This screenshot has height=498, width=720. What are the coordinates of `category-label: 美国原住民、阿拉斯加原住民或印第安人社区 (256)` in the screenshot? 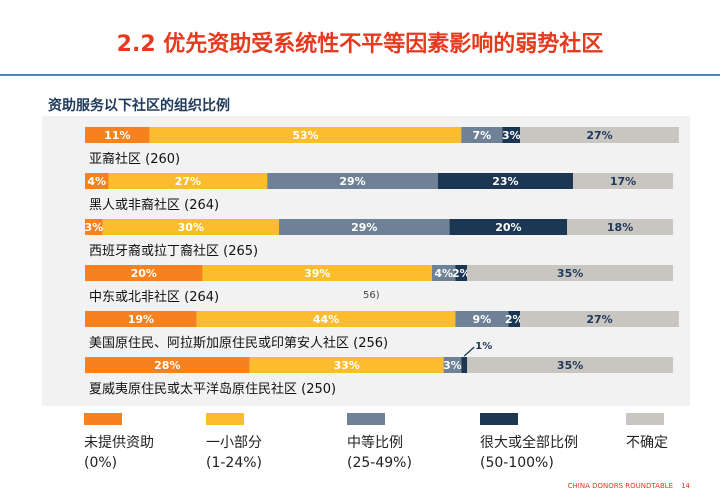 It's located at (238, 343).